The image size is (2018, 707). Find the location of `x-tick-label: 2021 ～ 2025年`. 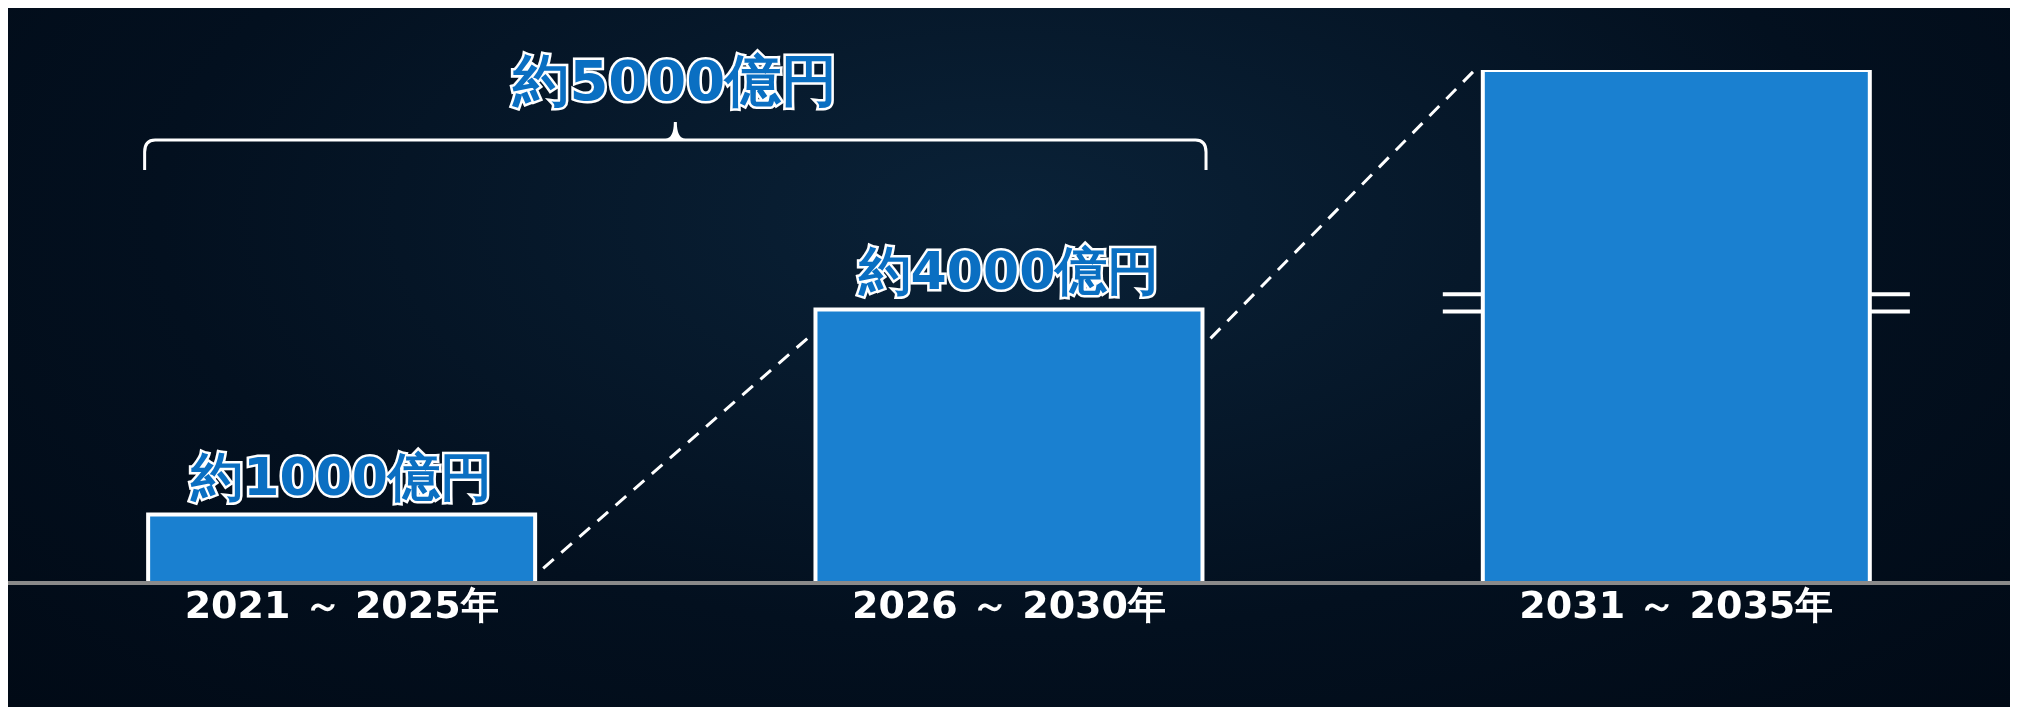

x-tick-label: 2021 ～ 2025年 is located at coordinates (341, 604).